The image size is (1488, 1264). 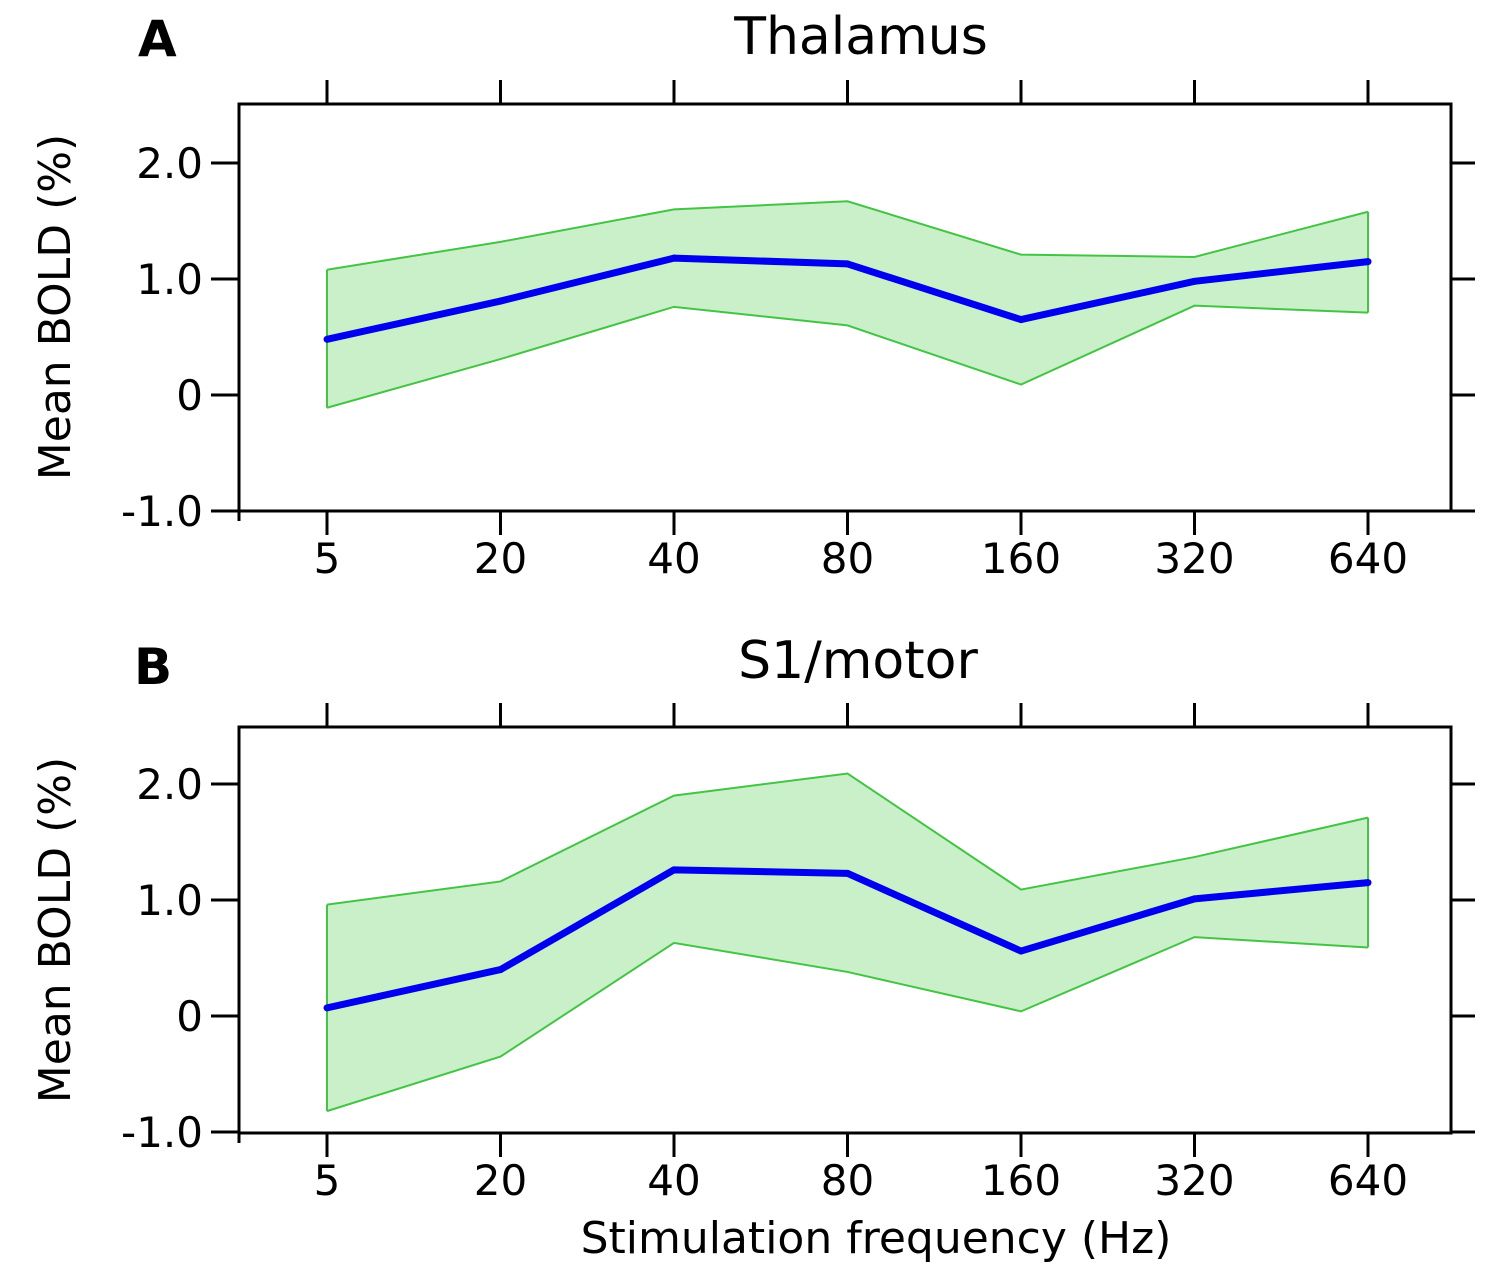 I want to click on panel-label-b: B, so click(x=153, y=667).